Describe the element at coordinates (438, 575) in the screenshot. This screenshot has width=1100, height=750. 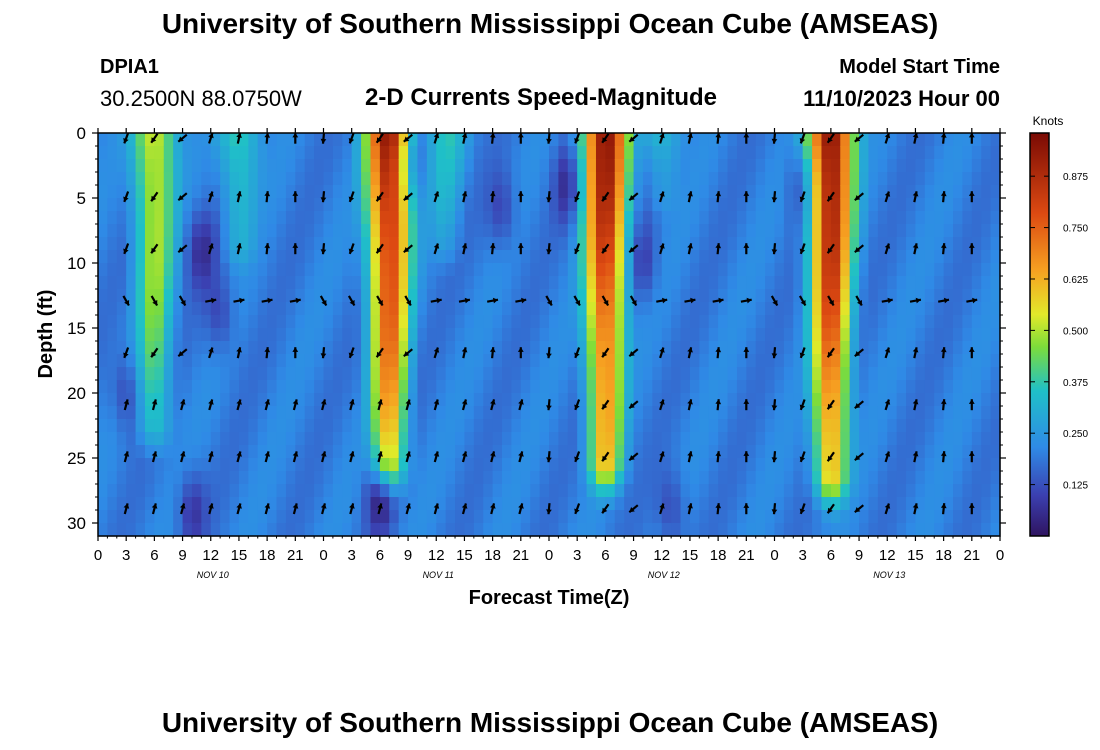
I see `day-label: NOV 11` at that location.